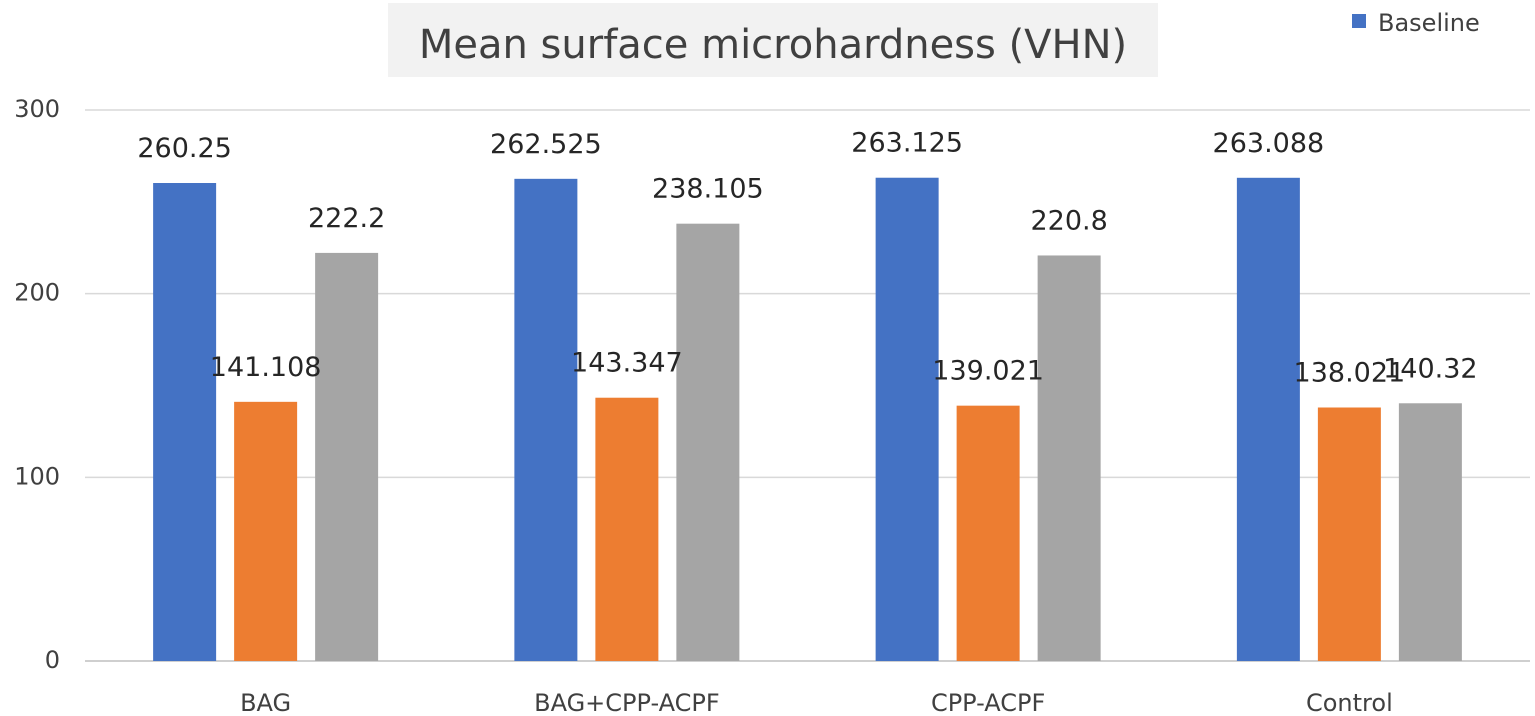  I want to click on title-background, so click(773, 40).